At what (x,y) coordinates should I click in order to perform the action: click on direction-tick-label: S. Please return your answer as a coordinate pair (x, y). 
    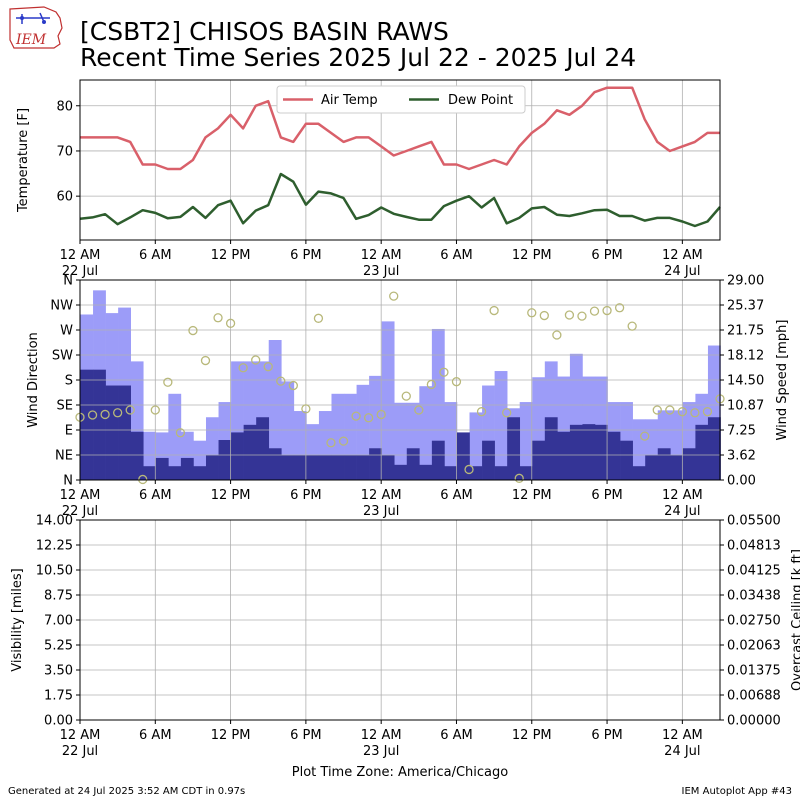
    Looking at the image, I should click on (69, 381).